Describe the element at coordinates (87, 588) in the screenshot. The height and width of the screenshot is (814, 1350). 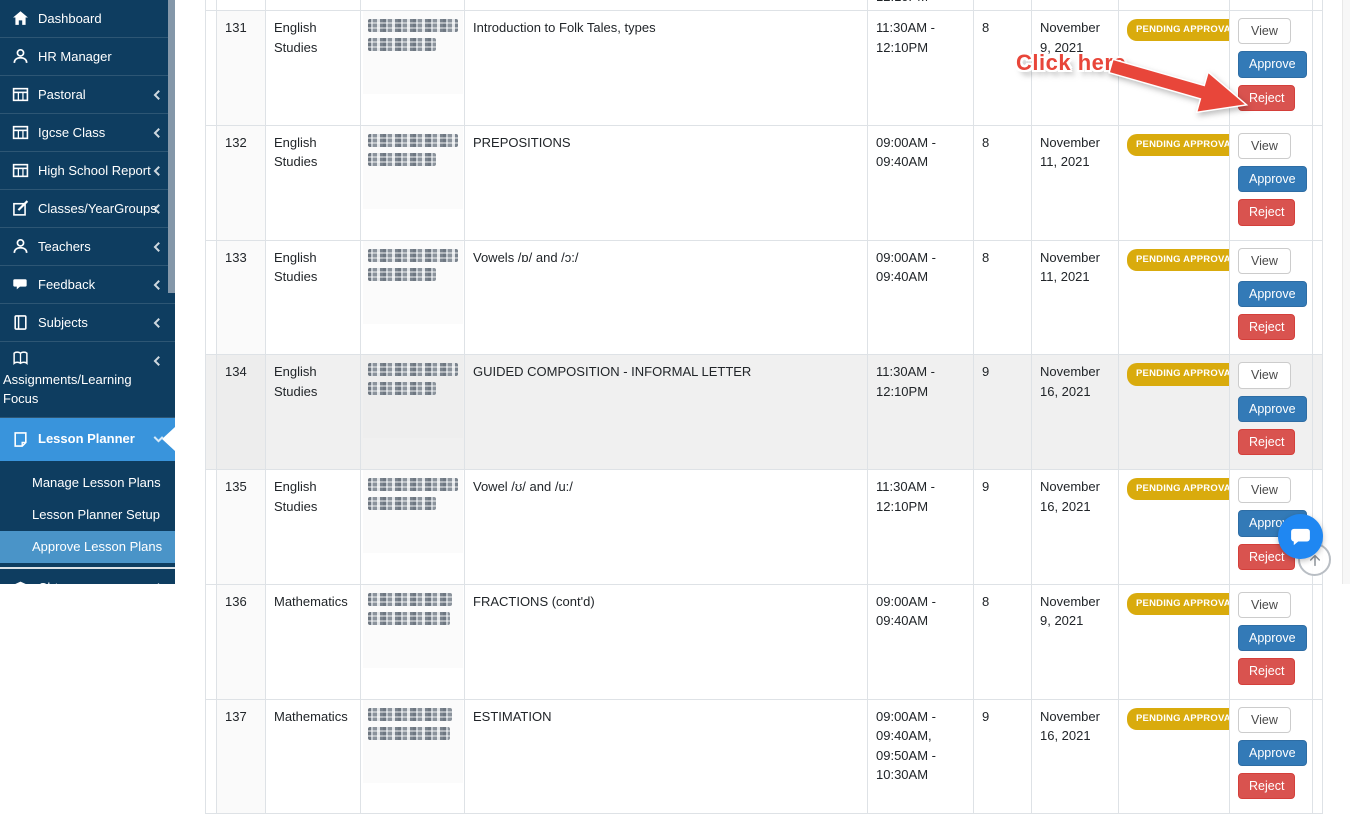
I see `sidebar-item-cbt: Cbt` at that location.